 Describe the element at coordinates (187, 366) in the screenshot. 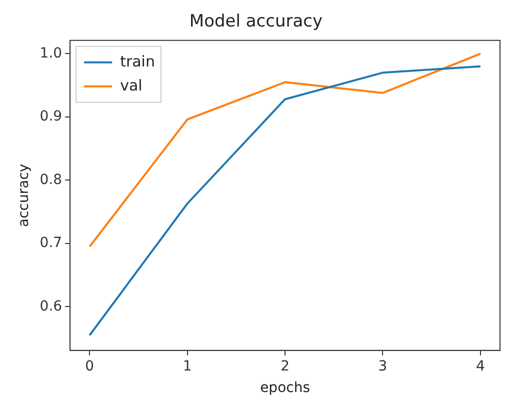

I see `x-tick-label: 1` at that location.